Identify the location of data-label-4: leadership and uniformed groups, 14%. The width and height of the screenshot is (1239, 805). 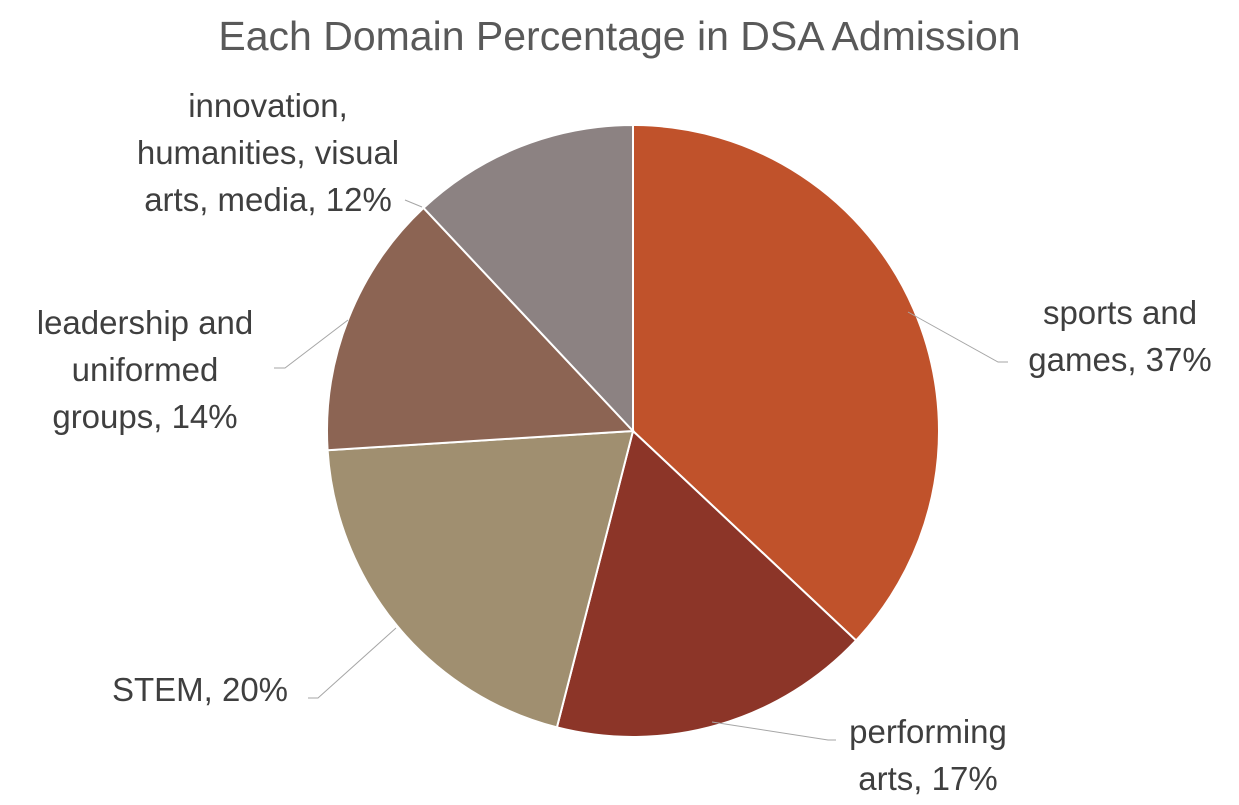
(145, 369).